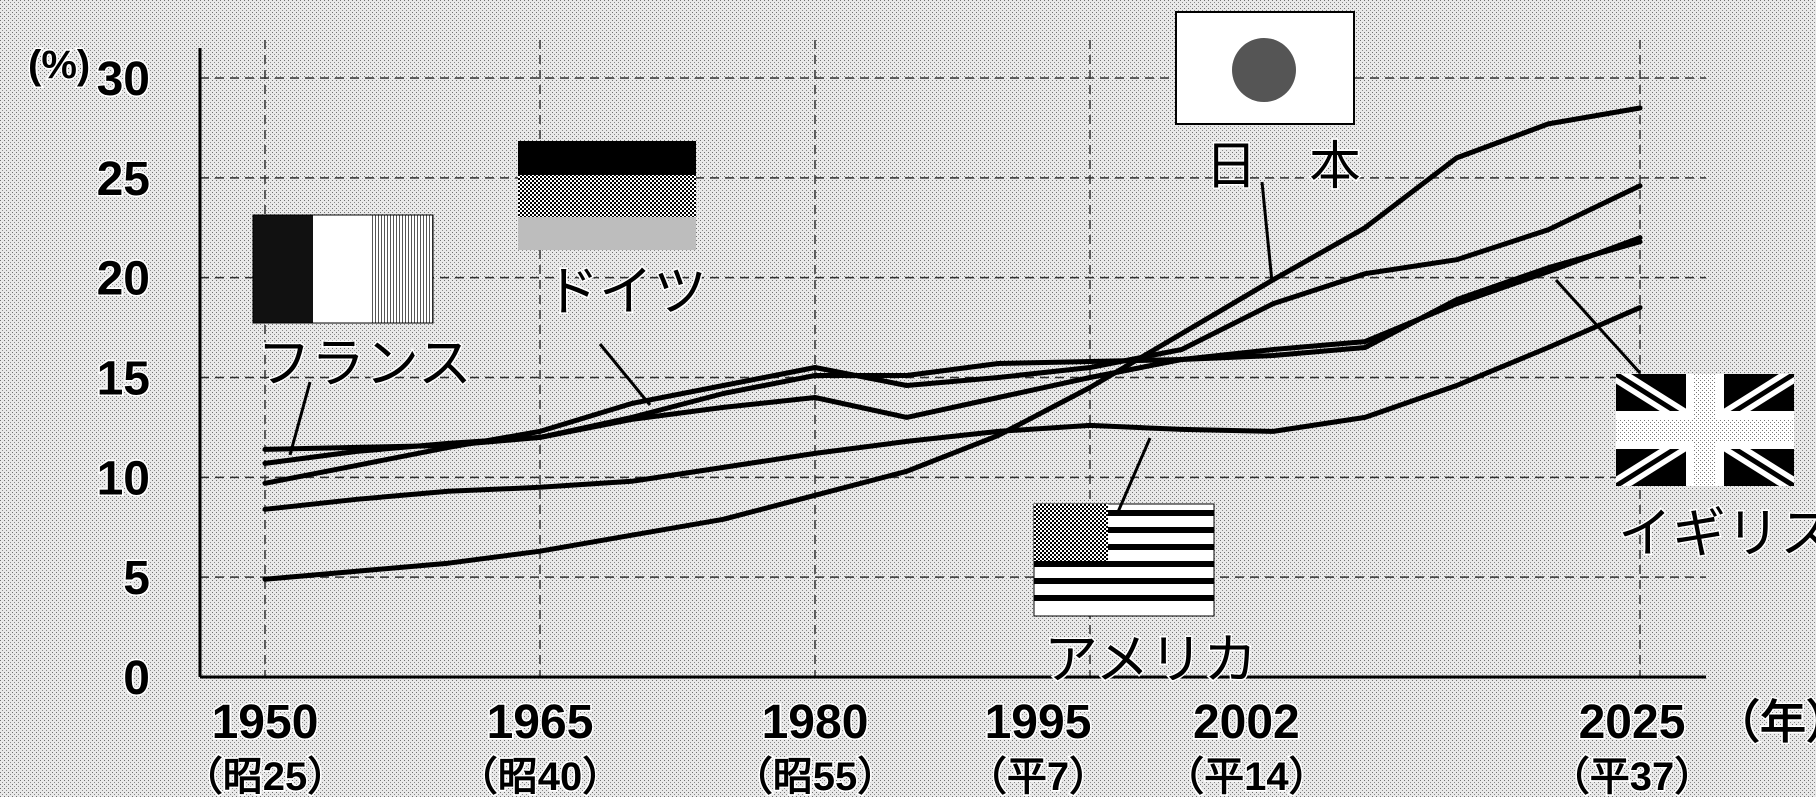 This screenshot has height=797, width=1816. Describe the element at coordinates (540, 776) in the screenshot. I see `x-tick-era-label: （昭40）` at that location.